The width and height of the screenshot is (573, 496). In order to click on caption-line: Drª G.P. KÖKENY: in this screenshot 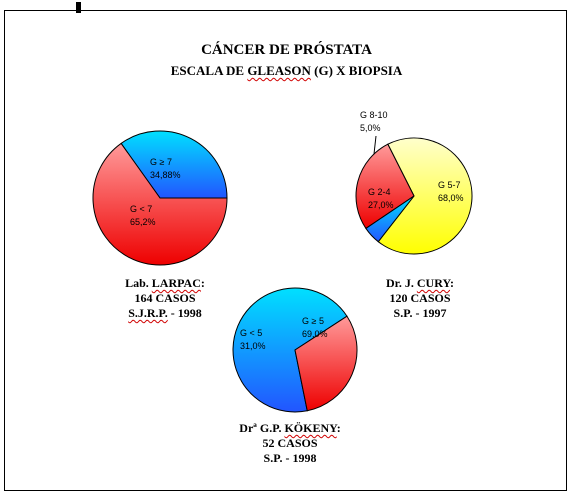, I will do `click(290, 428)`.